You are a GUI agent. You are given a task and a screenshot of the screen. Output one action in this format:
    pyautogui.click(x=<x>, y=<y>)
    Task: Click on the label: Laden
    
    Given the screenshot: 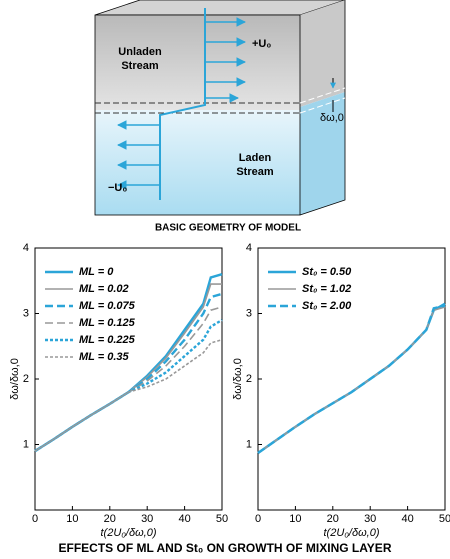 What is the action you would take?
    pyautogui.click(x=255, y=158)
    